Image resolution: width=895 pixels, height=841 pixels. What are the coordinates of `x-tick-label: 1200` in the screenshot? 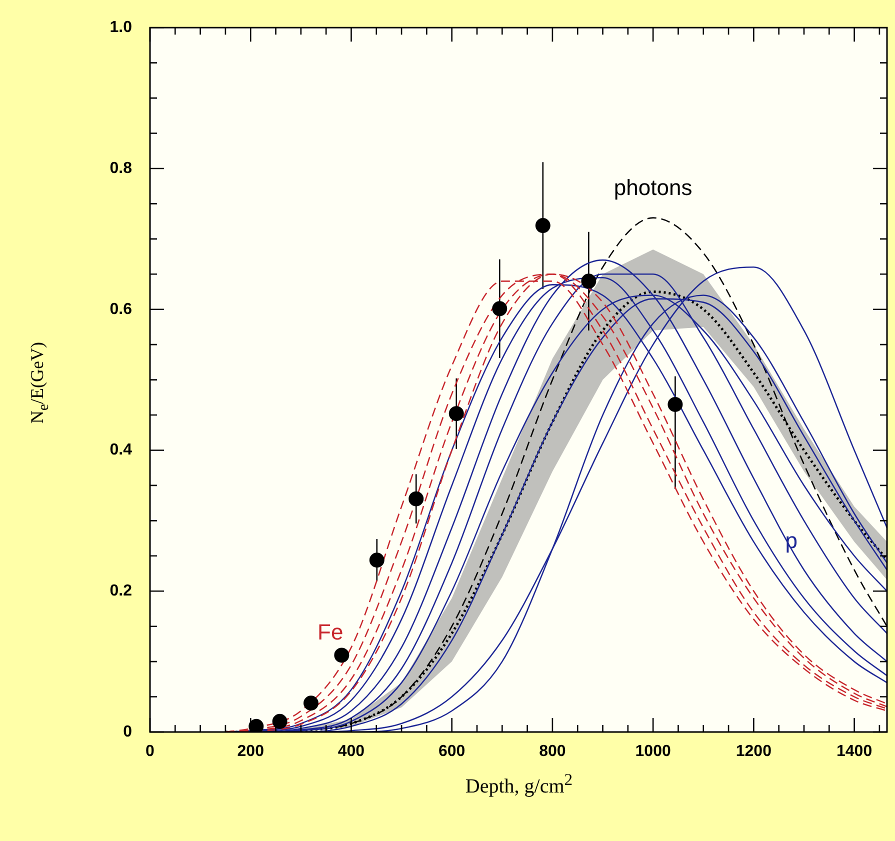 It's located at (754, 751).